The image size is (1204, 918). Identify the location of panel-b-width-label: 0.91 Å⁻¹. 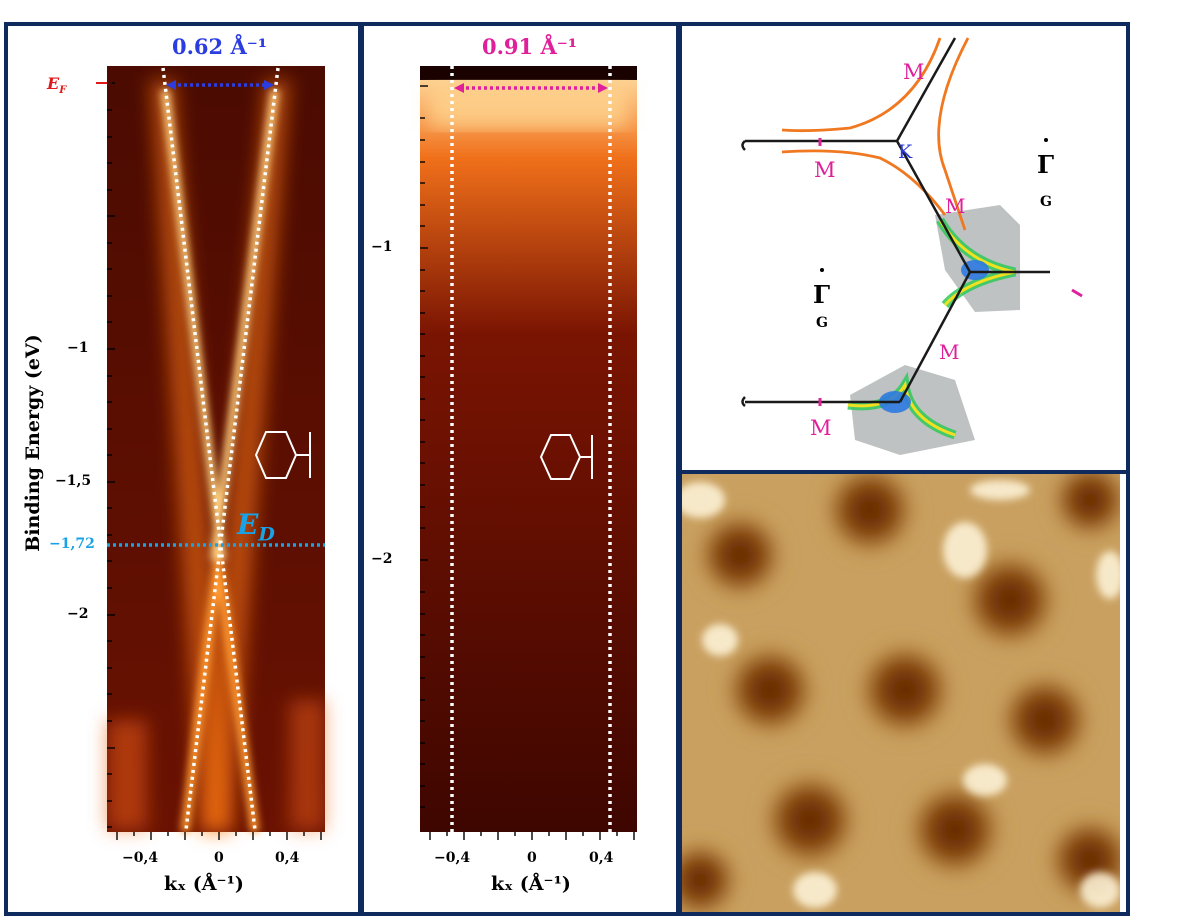
(530, 46).